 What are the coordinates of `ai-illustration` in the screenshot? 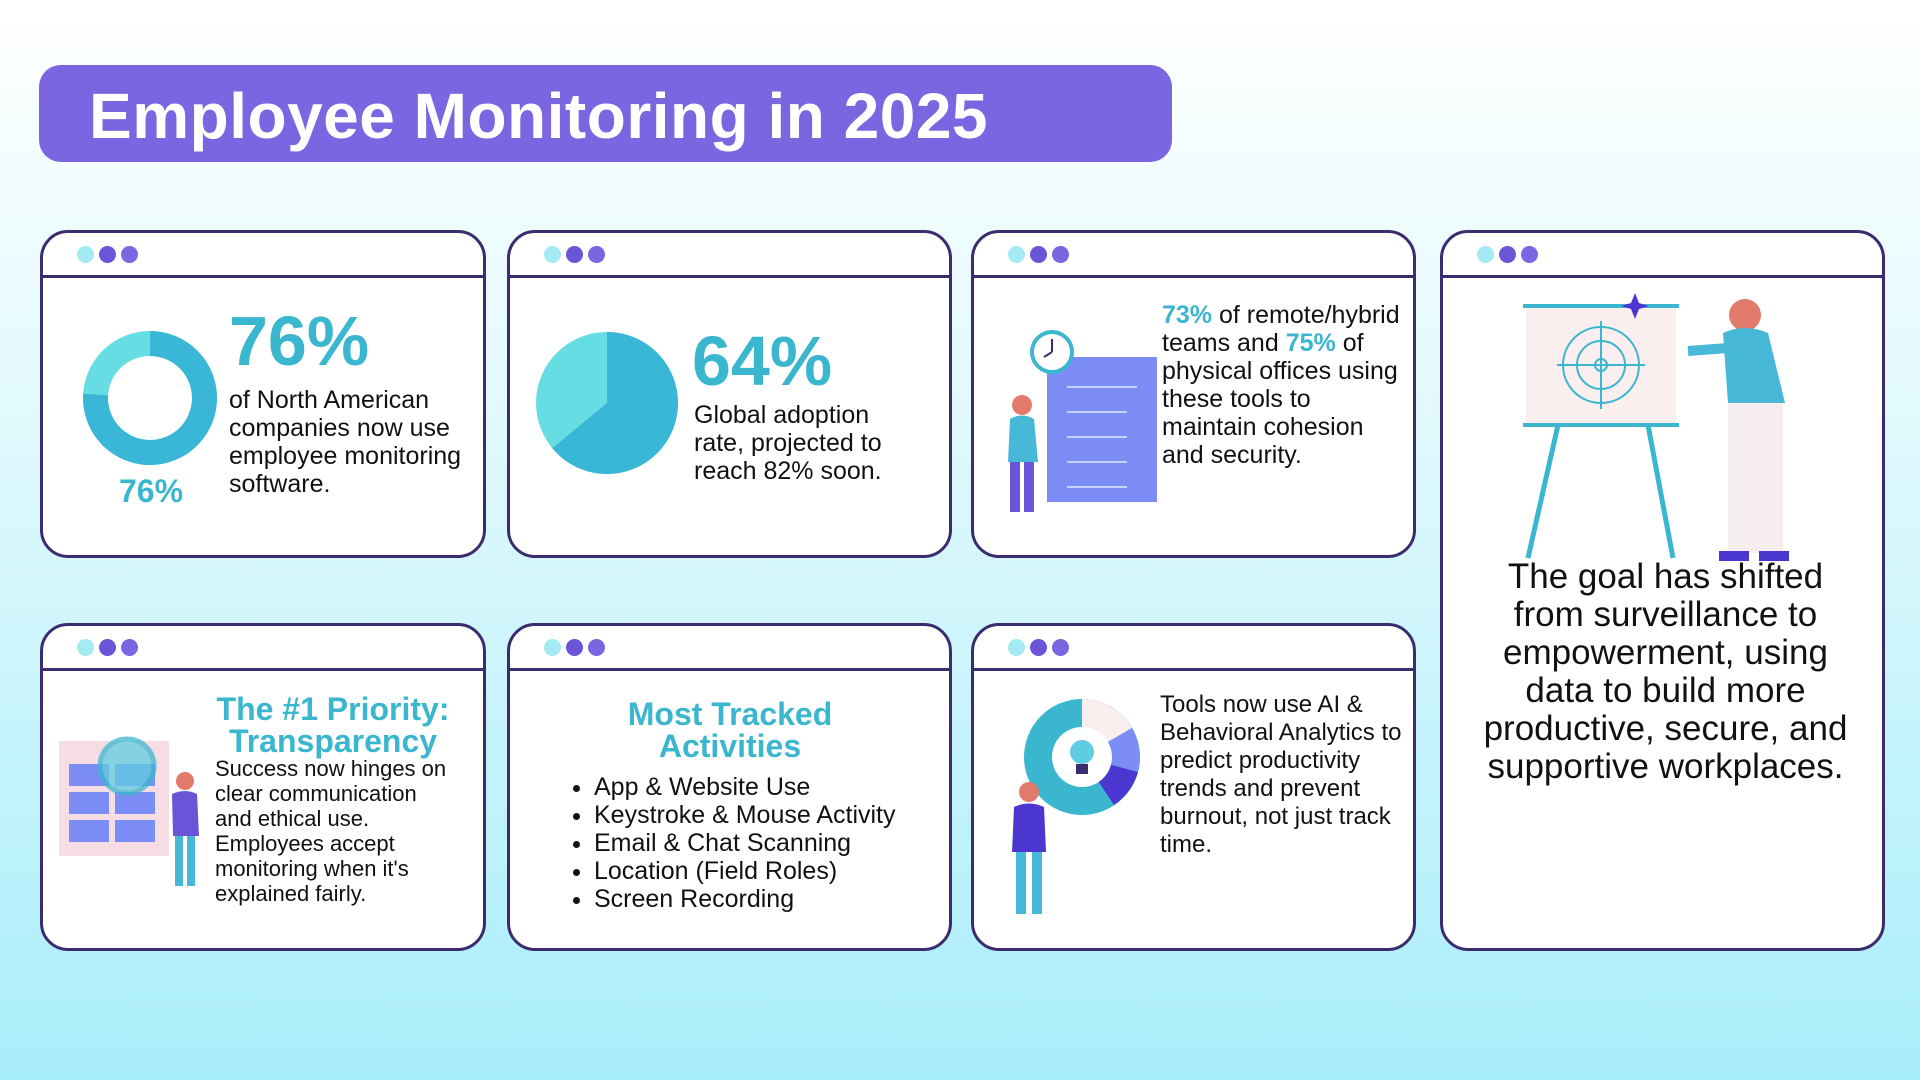 It's located at (1076, 806).